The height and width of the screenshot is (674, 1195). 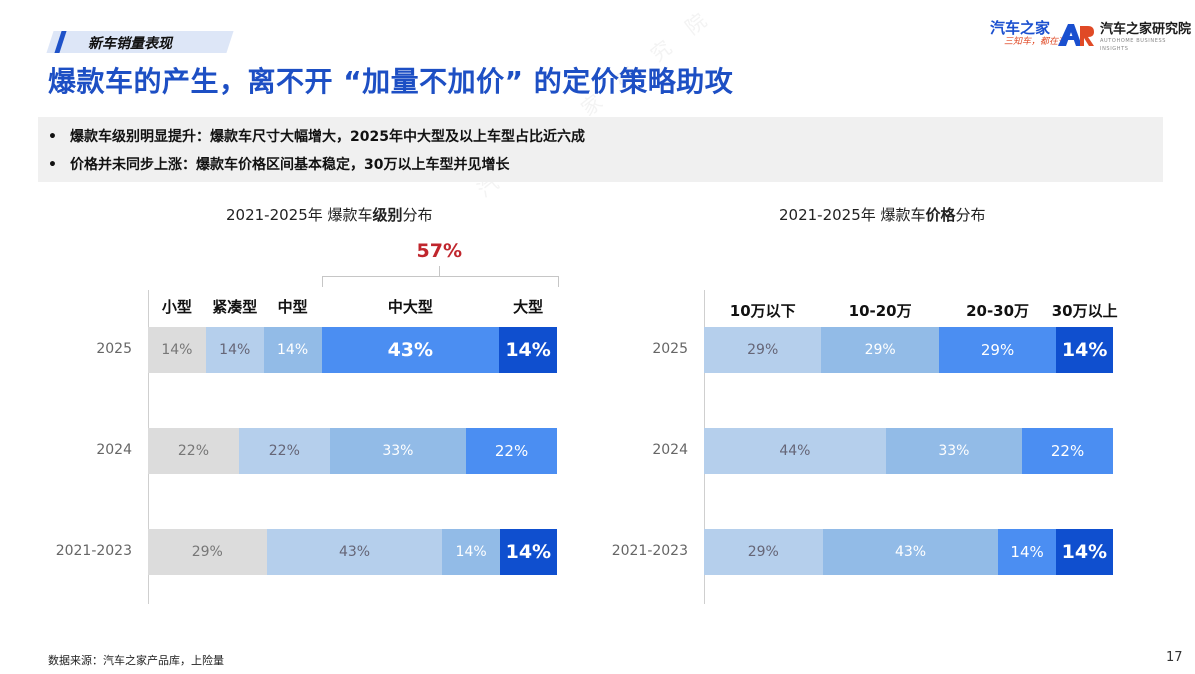 I want to click on legend-label: 10万以下, so click(x=762, y=311).